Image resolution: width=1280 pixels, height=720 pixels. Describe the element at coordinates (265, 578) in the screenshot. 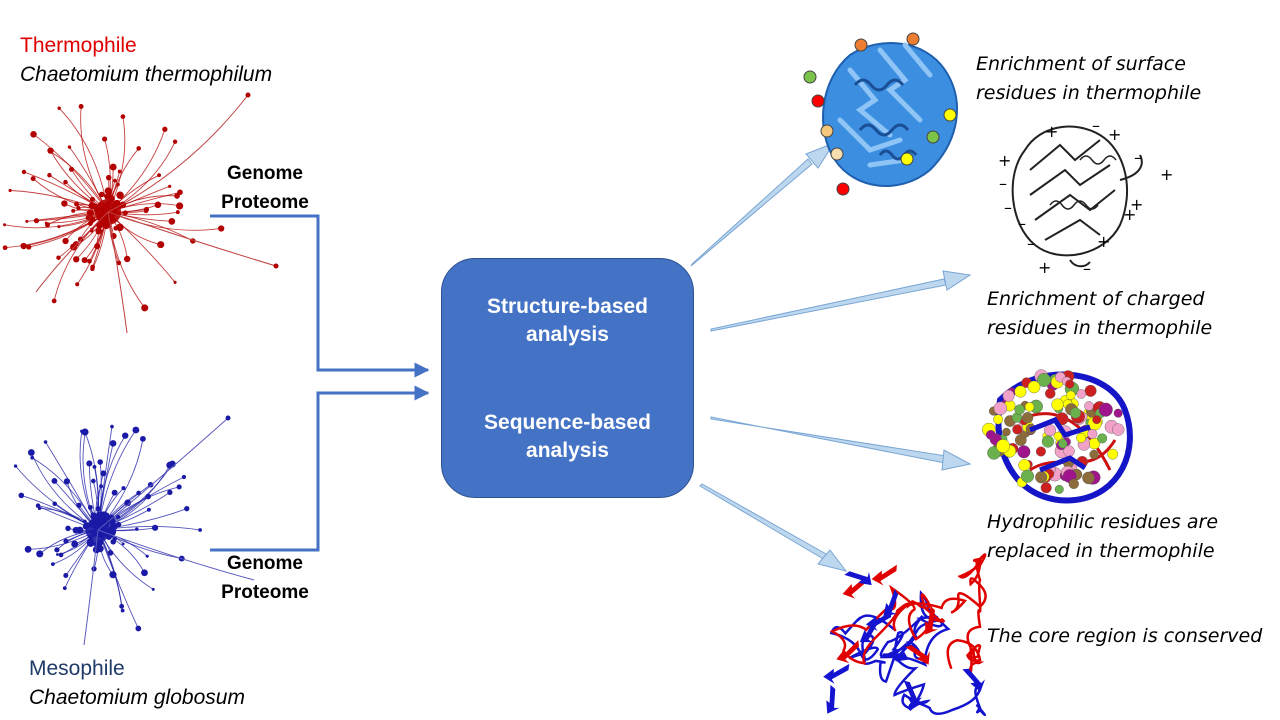

I see `mesophile-inputs-label: Genome Proteome` at that location.